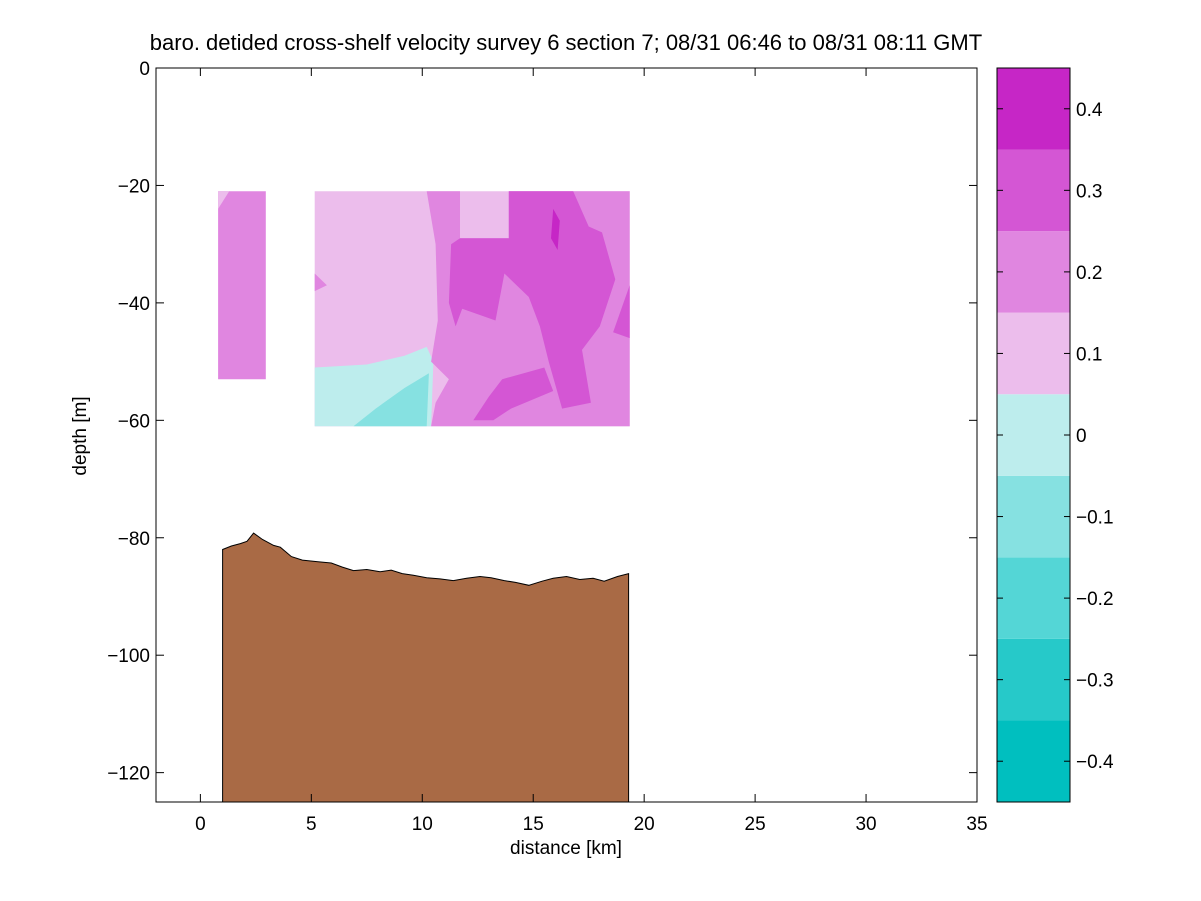 This screenshot has width=1201, height=901. Describe the element at coordinates (134, 186) in the screenshot. I see `y-tick-label: −20` at that location.